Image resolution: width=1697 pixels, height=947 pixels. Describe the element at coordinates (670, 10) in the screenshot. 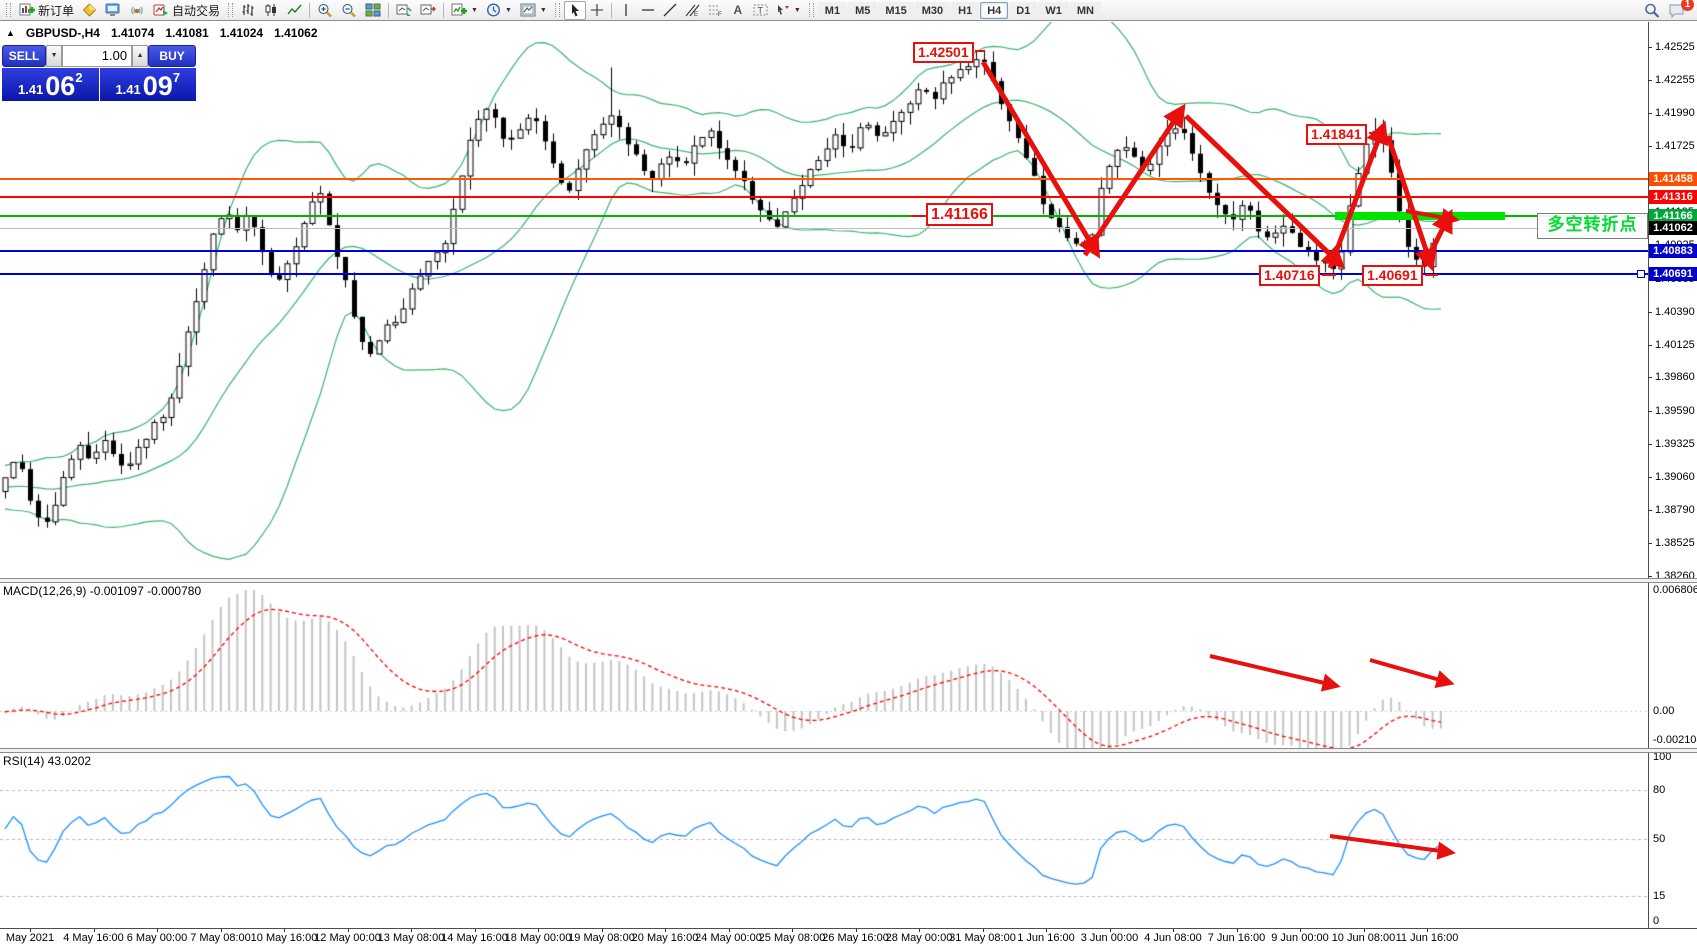

I see `trendline-button` at that location.